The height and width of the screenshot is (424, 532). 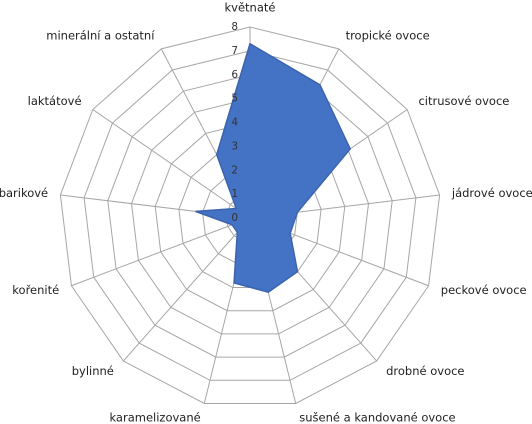 What do you see at coordinates (35, 290) in the screenshot?
I see `axis-label: kořenité` at bounding box center [35, 290].